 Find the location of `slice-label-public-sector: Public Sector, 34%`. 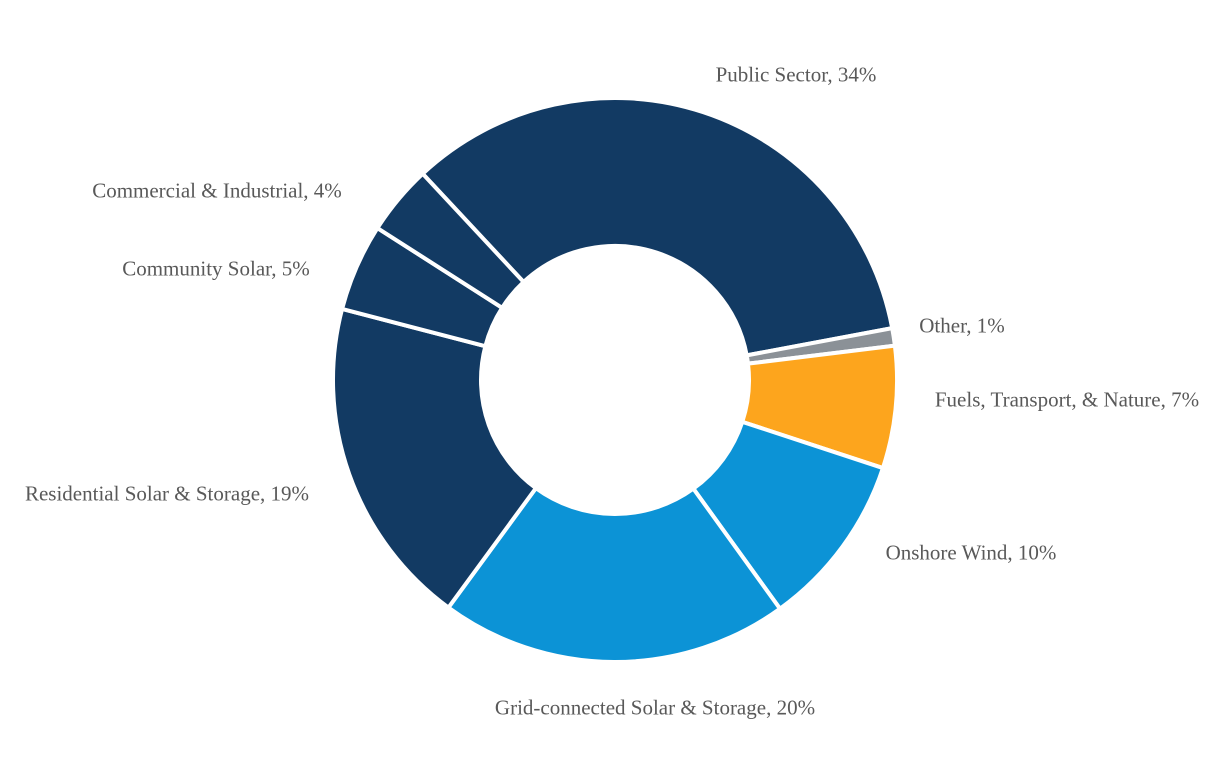

slice-label-public-sector: Public Sector, 34% is located at coordinates (796, 74).